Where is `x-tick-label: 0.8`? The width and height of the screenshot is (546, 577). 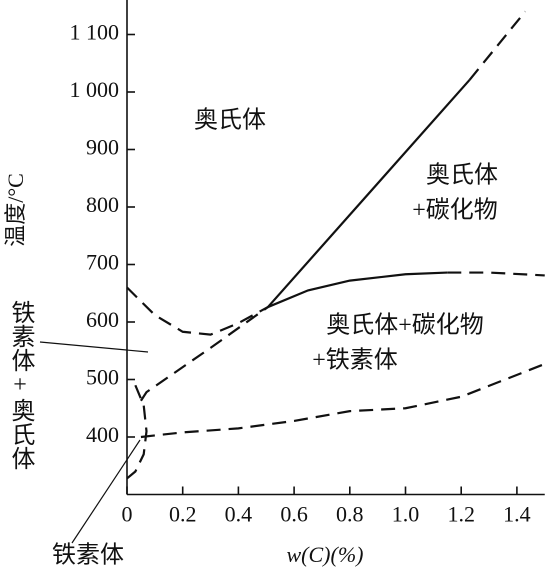
x-tick-label: 0.8 is located at coordinates (350, 514).